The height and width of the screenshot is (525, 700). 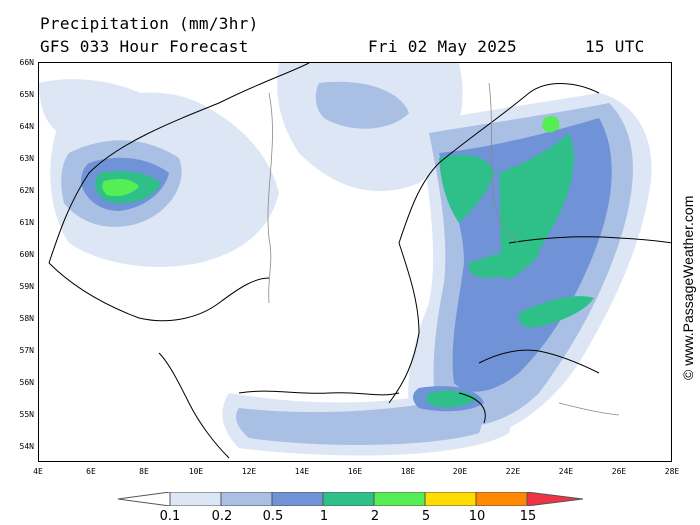 What do you see at coordinates (144, 471) in the screenshot?
I see `lon-label: 8E` at bounding box center [144, 471].